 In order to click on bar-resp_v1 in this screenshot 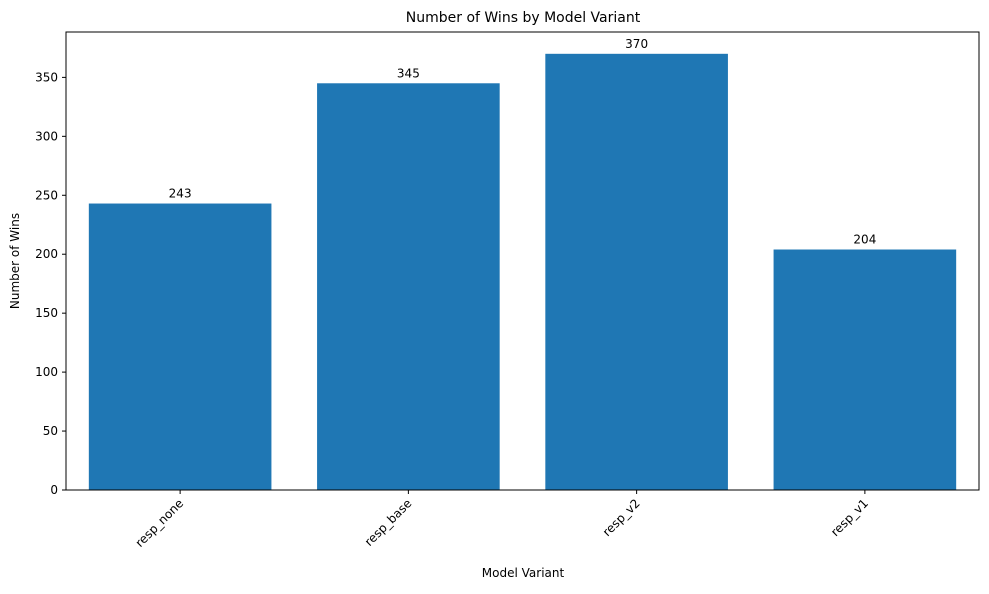, I will do `click(865, 369)`.